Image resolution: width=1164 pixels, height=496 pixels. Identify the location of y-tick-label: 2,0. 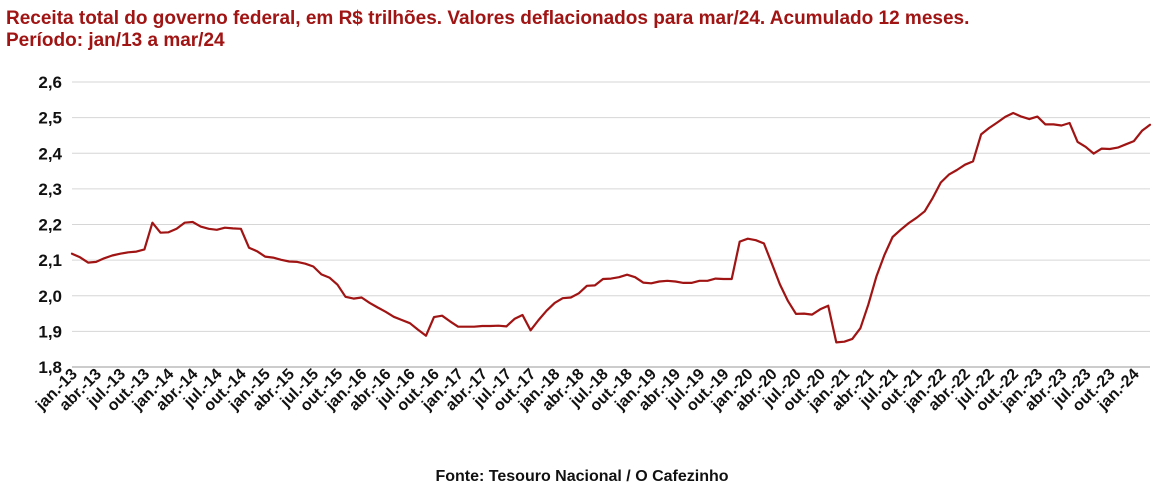
(50, 296).